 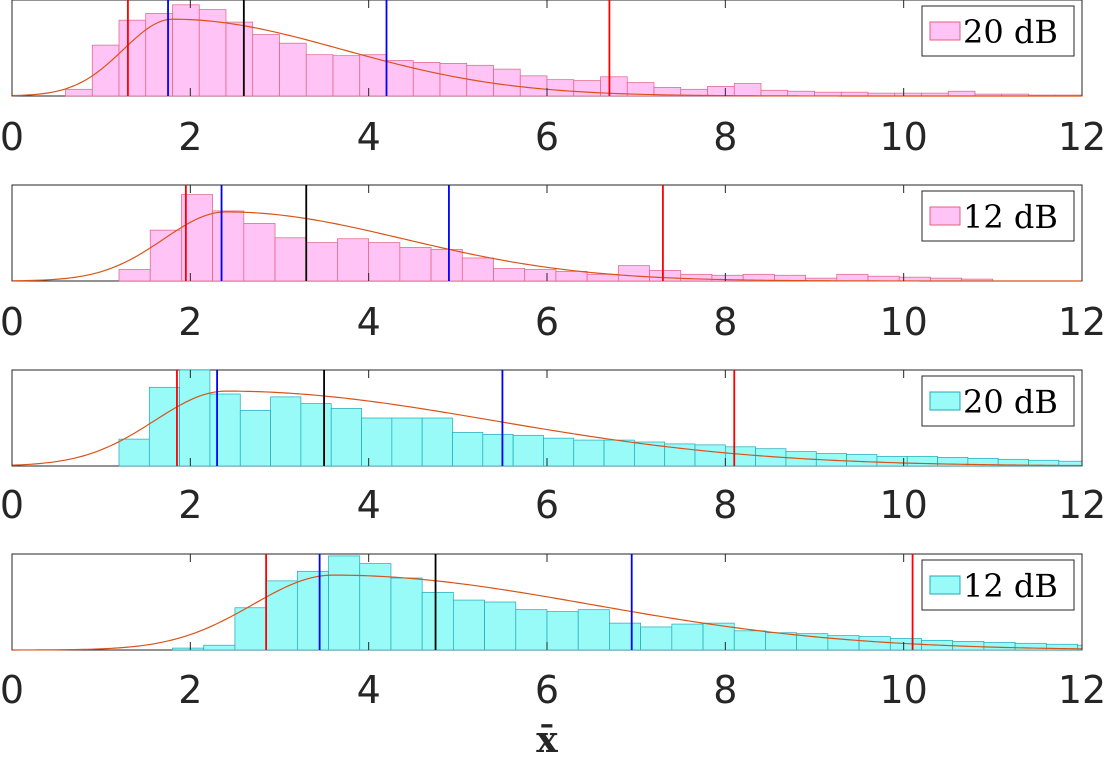 What do you see at coordinates (1010, 32) in the screenshot?
I see `legend-label: 20 dB` at bounding box center [1010, 32].